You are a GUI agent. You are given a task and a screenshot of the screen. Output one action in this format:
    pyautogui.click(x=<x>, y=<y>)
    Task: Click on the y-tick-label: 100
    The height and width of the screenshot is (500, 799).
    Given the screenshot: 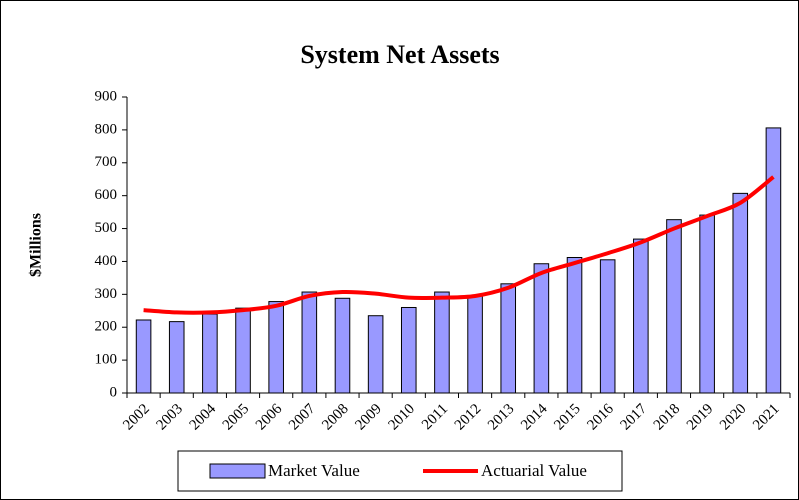 What is the action you would take?
    pyautogui.click(x=106, y=360)
    